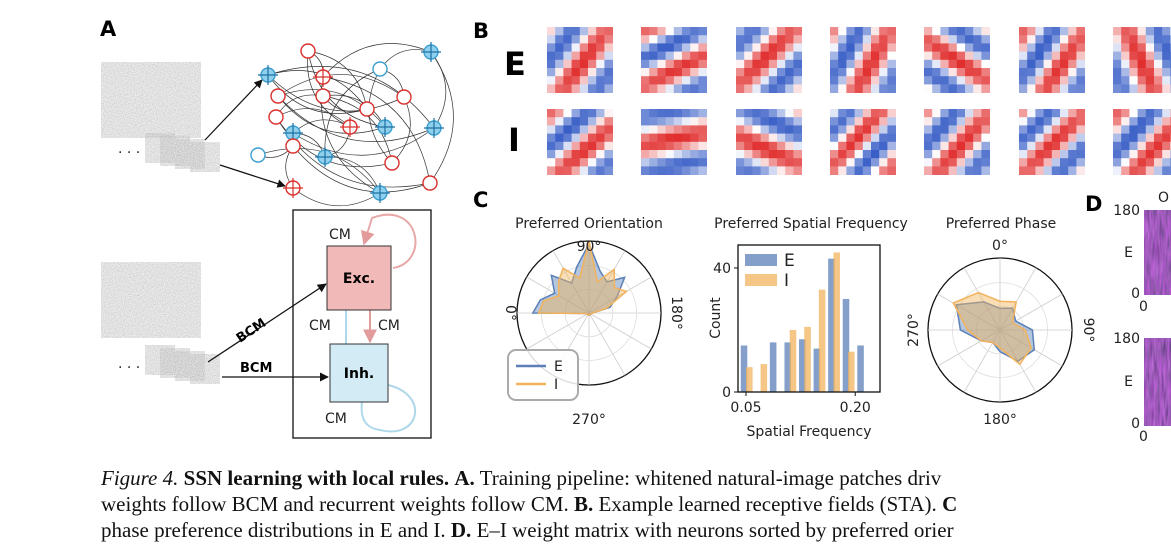  I want to click on node-label: Inh., so click(359, 374).